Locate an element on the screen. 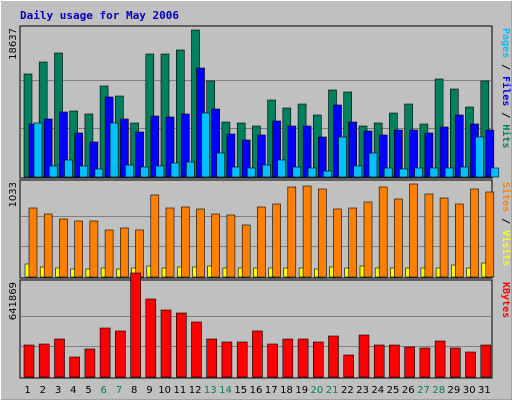  legend-item-visits-1: / is located at coordinates (505, 221).